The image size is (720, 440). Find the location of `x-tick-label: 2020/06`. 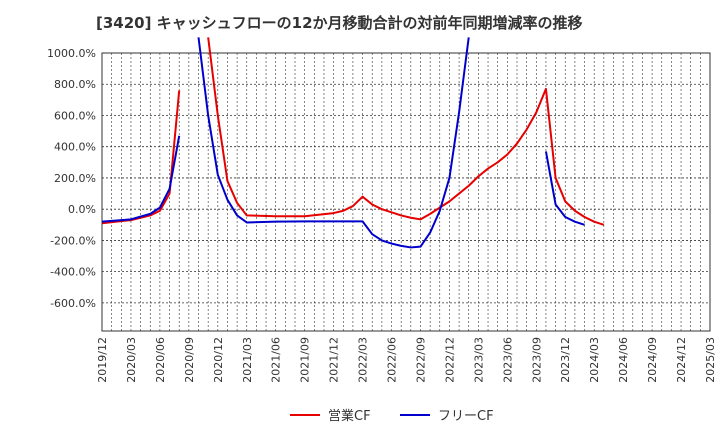

x-tick-label: 2020/06 is located at coordinates (160, 360).